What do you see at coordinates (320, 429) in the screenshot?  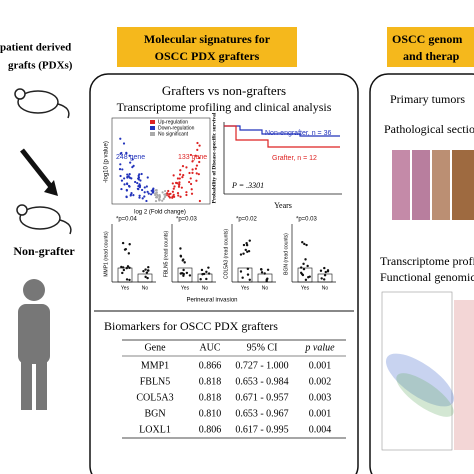 I see `table-cell: 0.004` at bounding box center [320, 429].